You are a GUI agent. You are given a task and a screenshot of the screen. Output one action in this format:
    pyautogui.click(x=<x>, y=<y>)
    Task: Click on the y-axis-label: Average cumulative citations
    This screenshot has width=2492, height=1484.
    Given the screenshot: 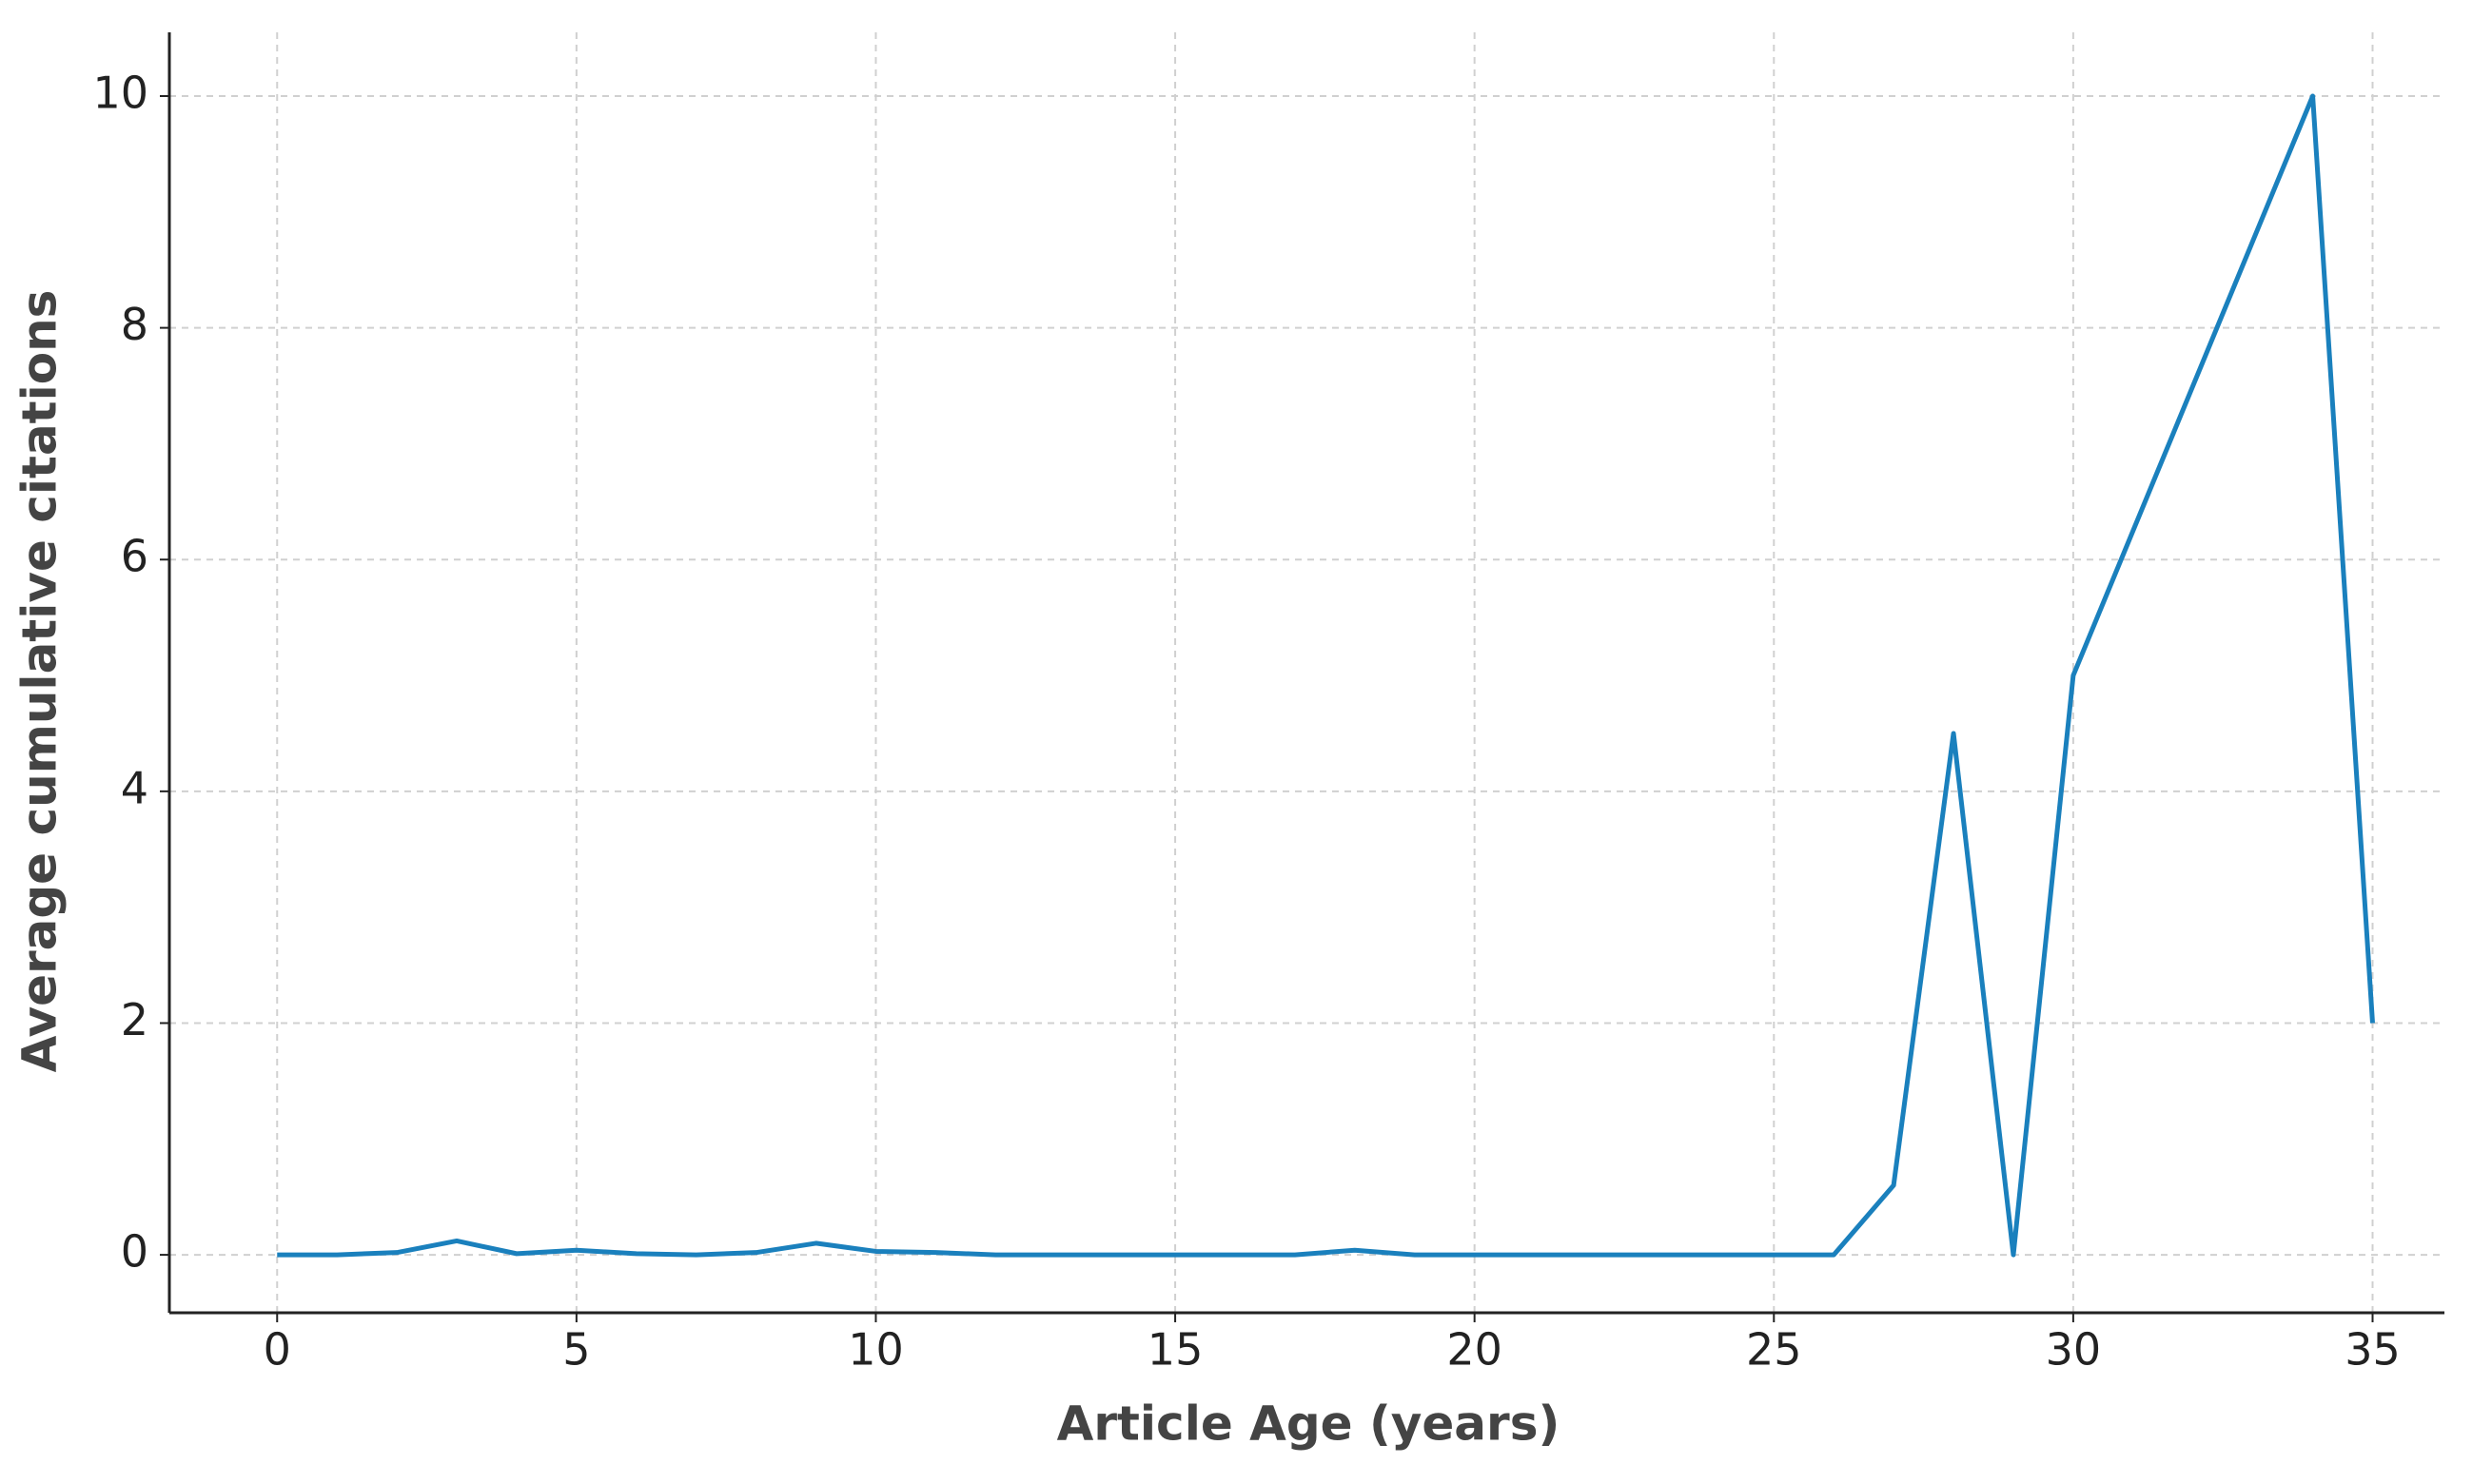 What is the action you would take?
    pyautogui.click(x=40, y=681)
    